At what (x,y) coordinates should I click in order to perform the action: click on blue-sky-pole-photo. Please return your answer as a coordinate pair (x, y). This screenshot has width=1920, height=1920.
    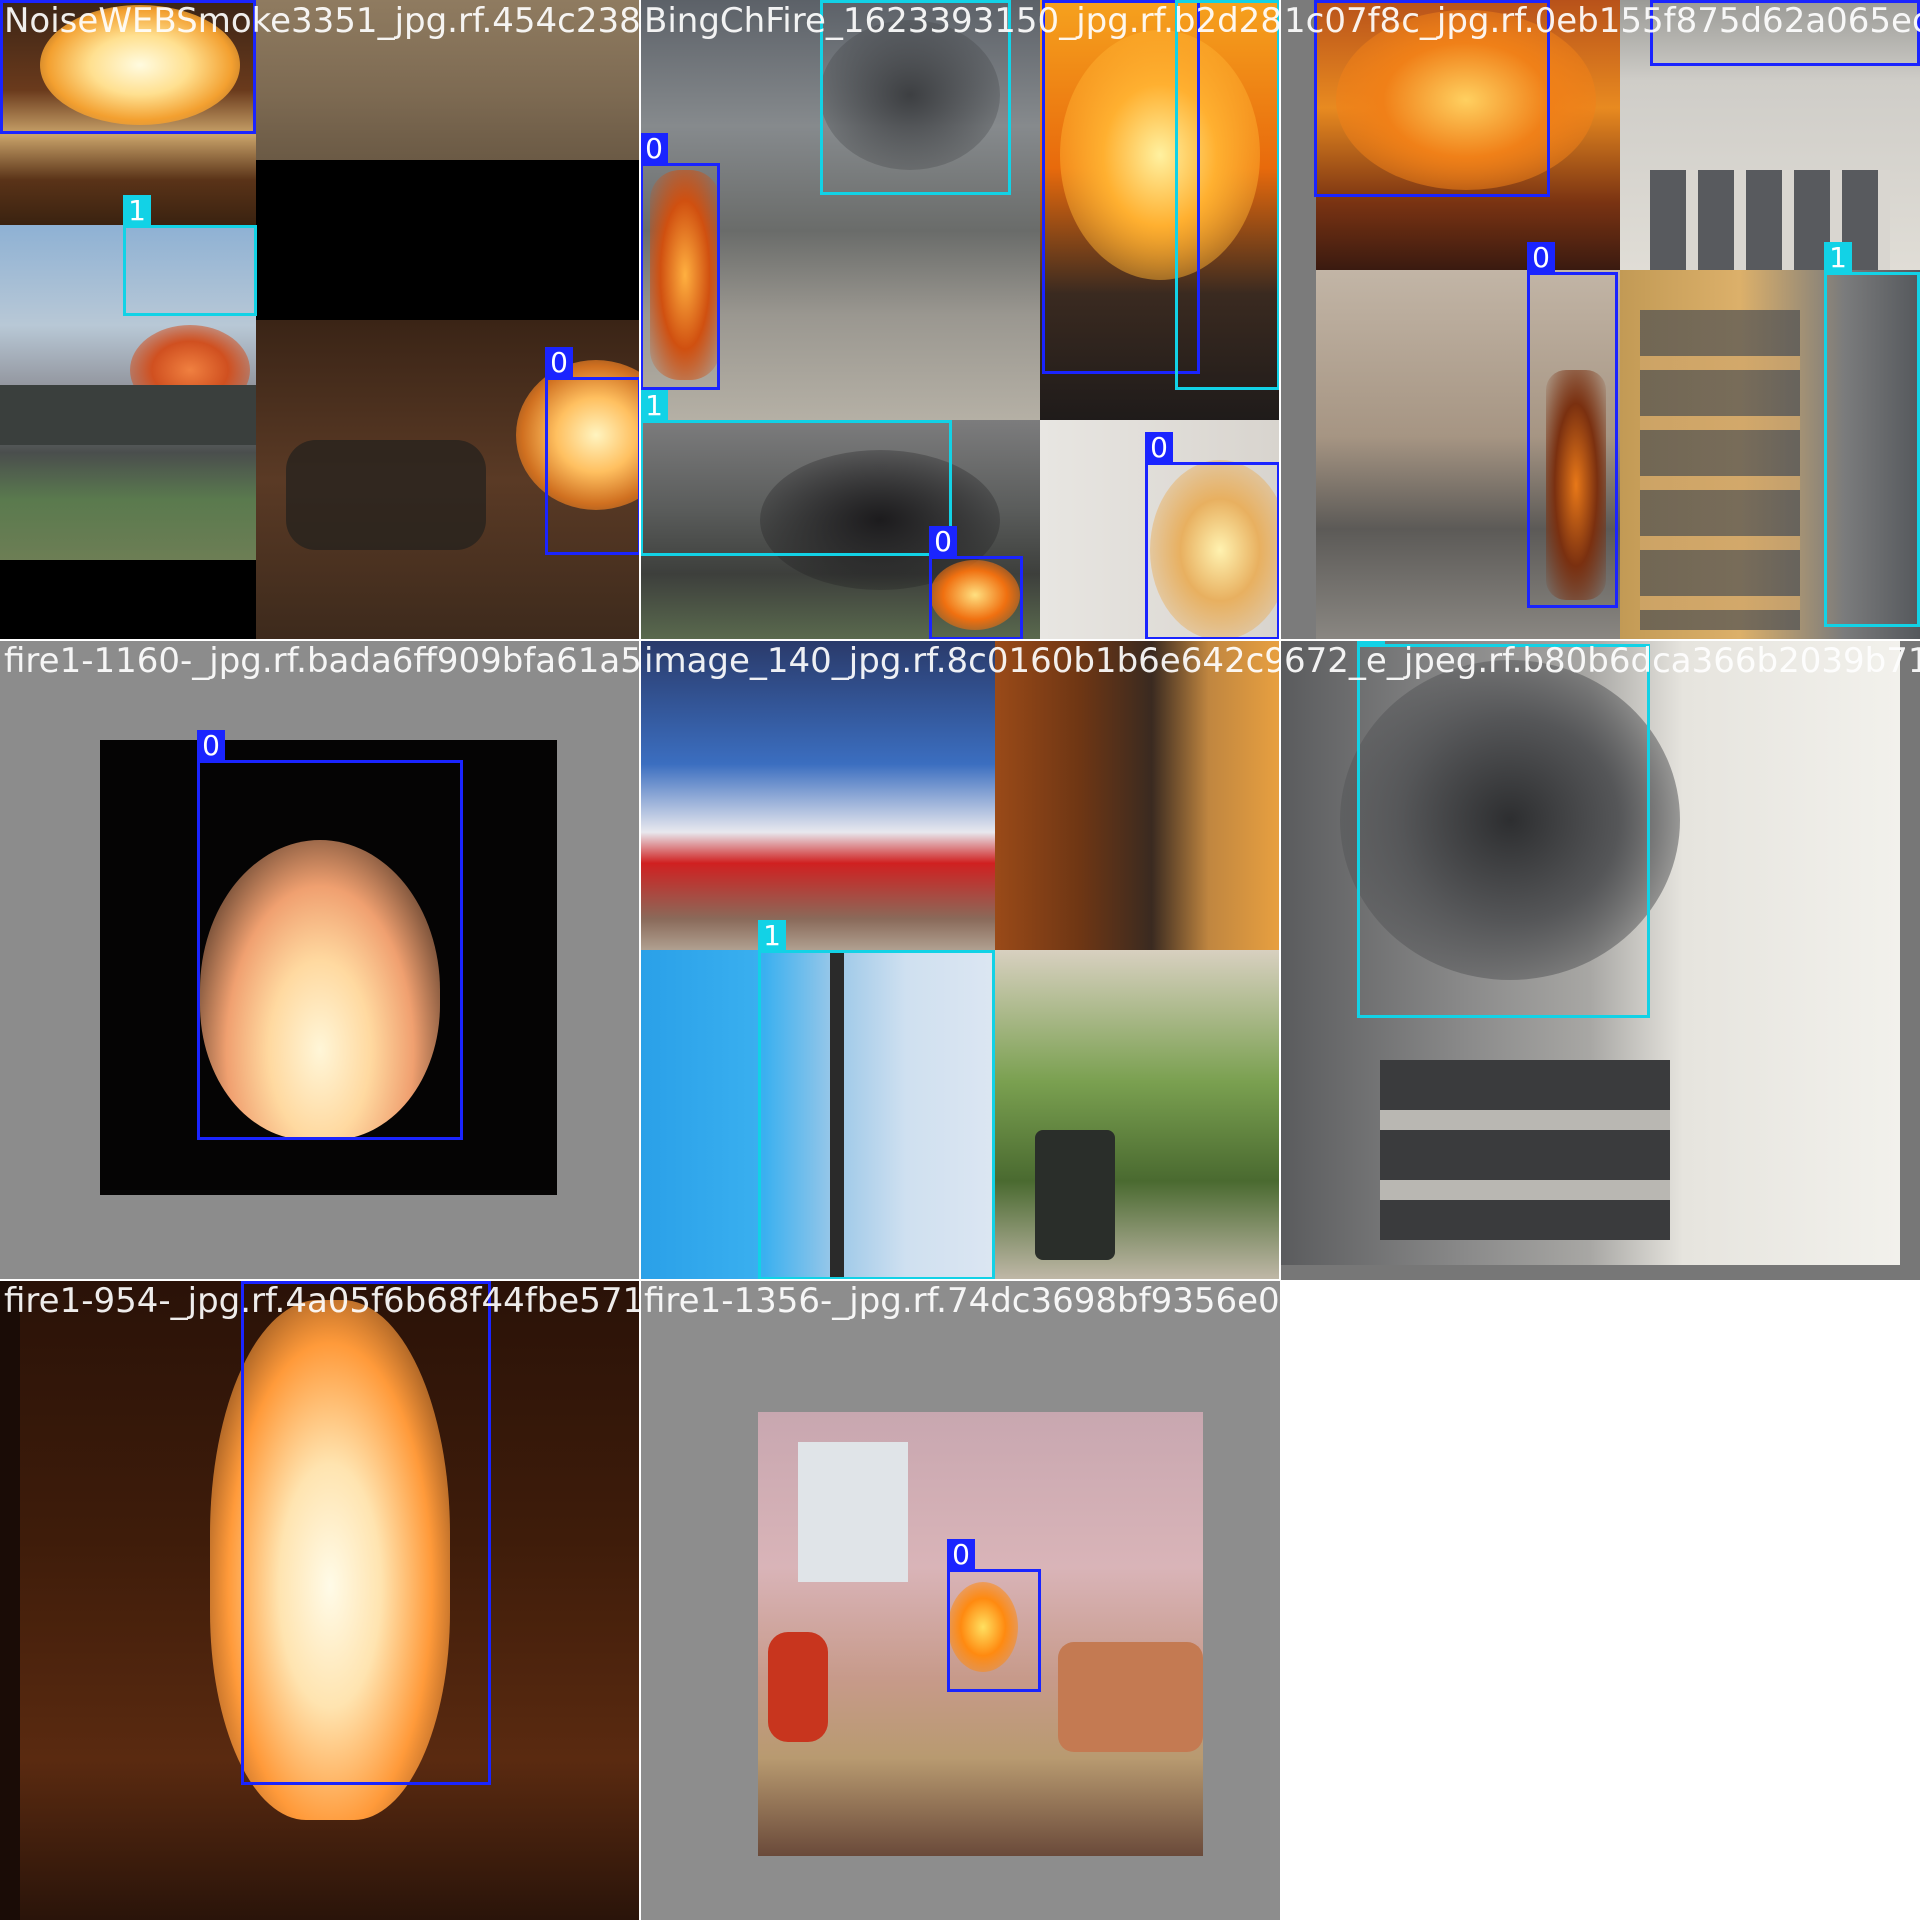
    Looking at the image, I should click on (817, 1115).